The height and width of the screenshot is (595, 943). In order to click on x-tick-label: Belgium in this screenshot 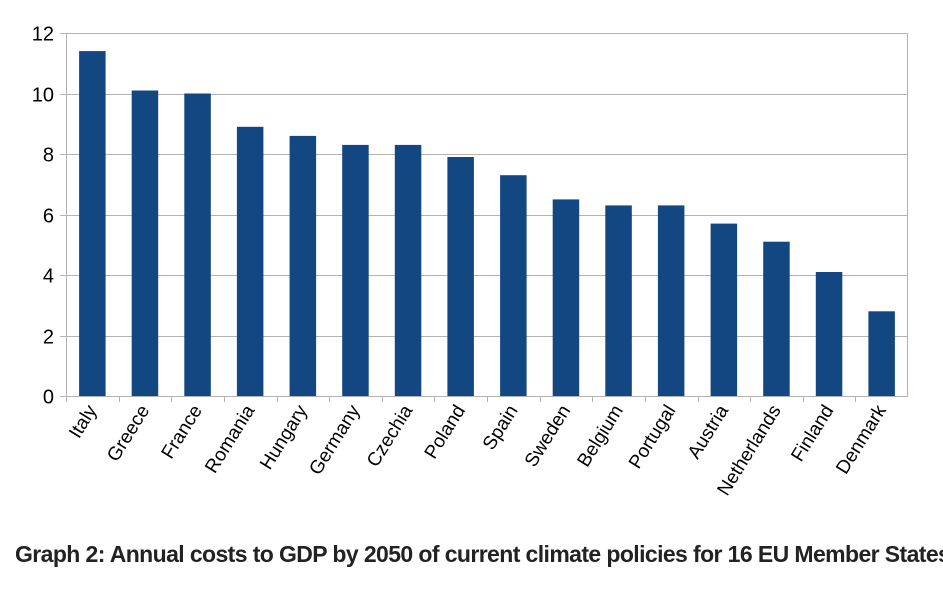, I will do `click(601, 436)`.